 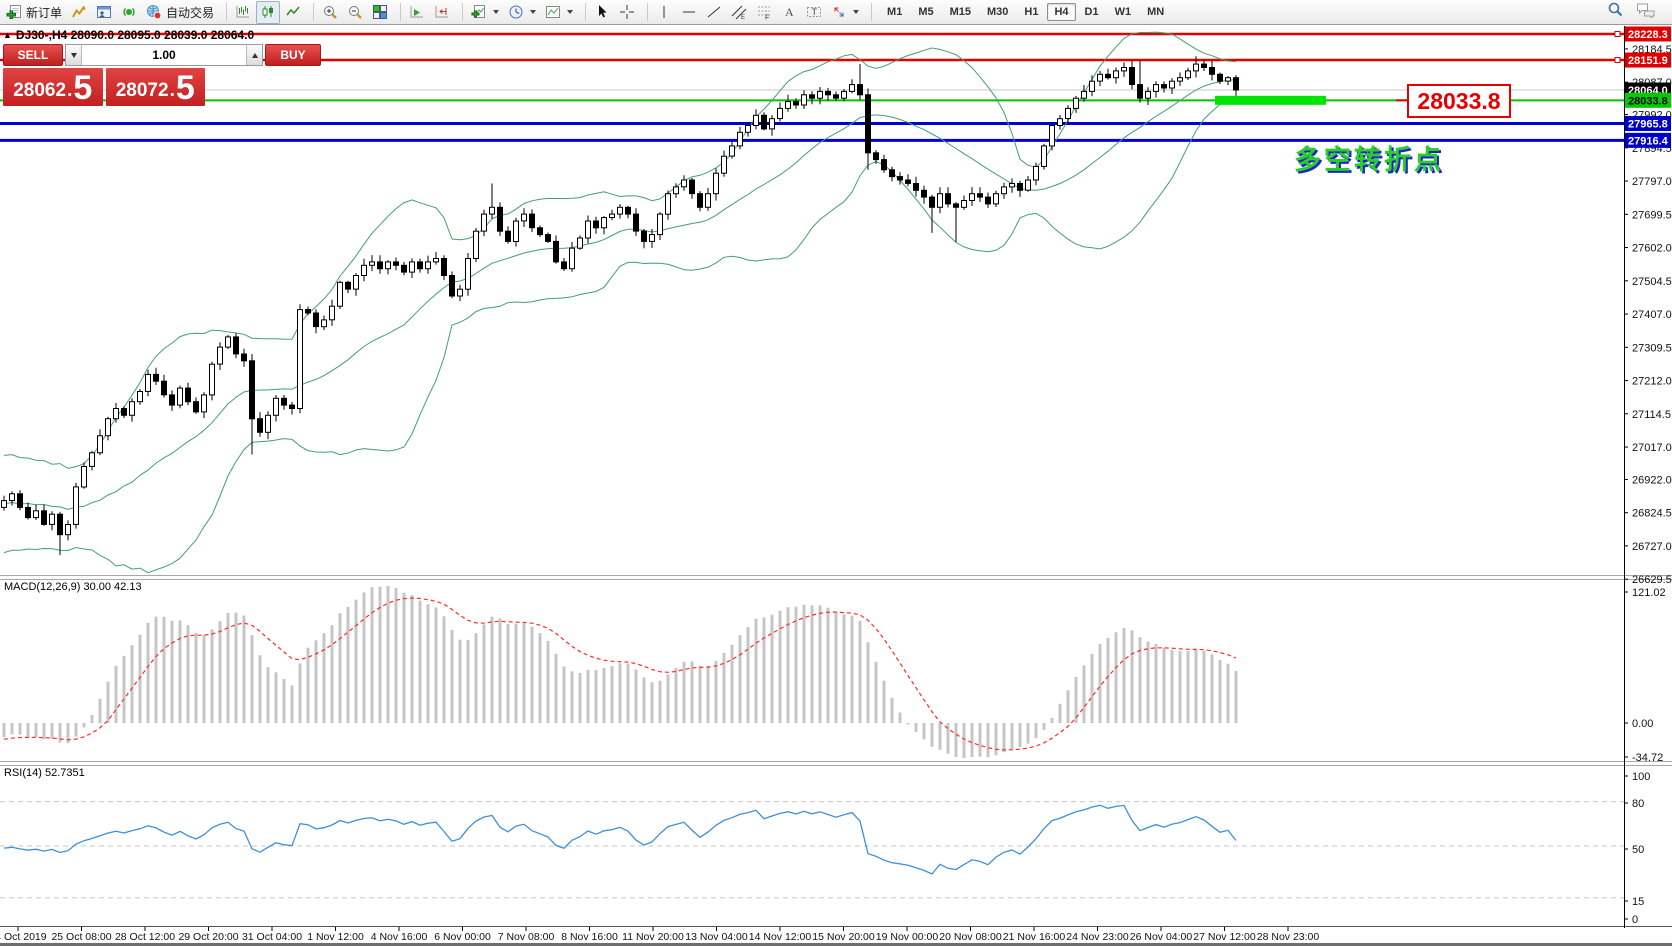 What do you see at coordinates (845, 12) in the screenshot?
I see `arrows-dropdown` at bounding box center [845, 12].